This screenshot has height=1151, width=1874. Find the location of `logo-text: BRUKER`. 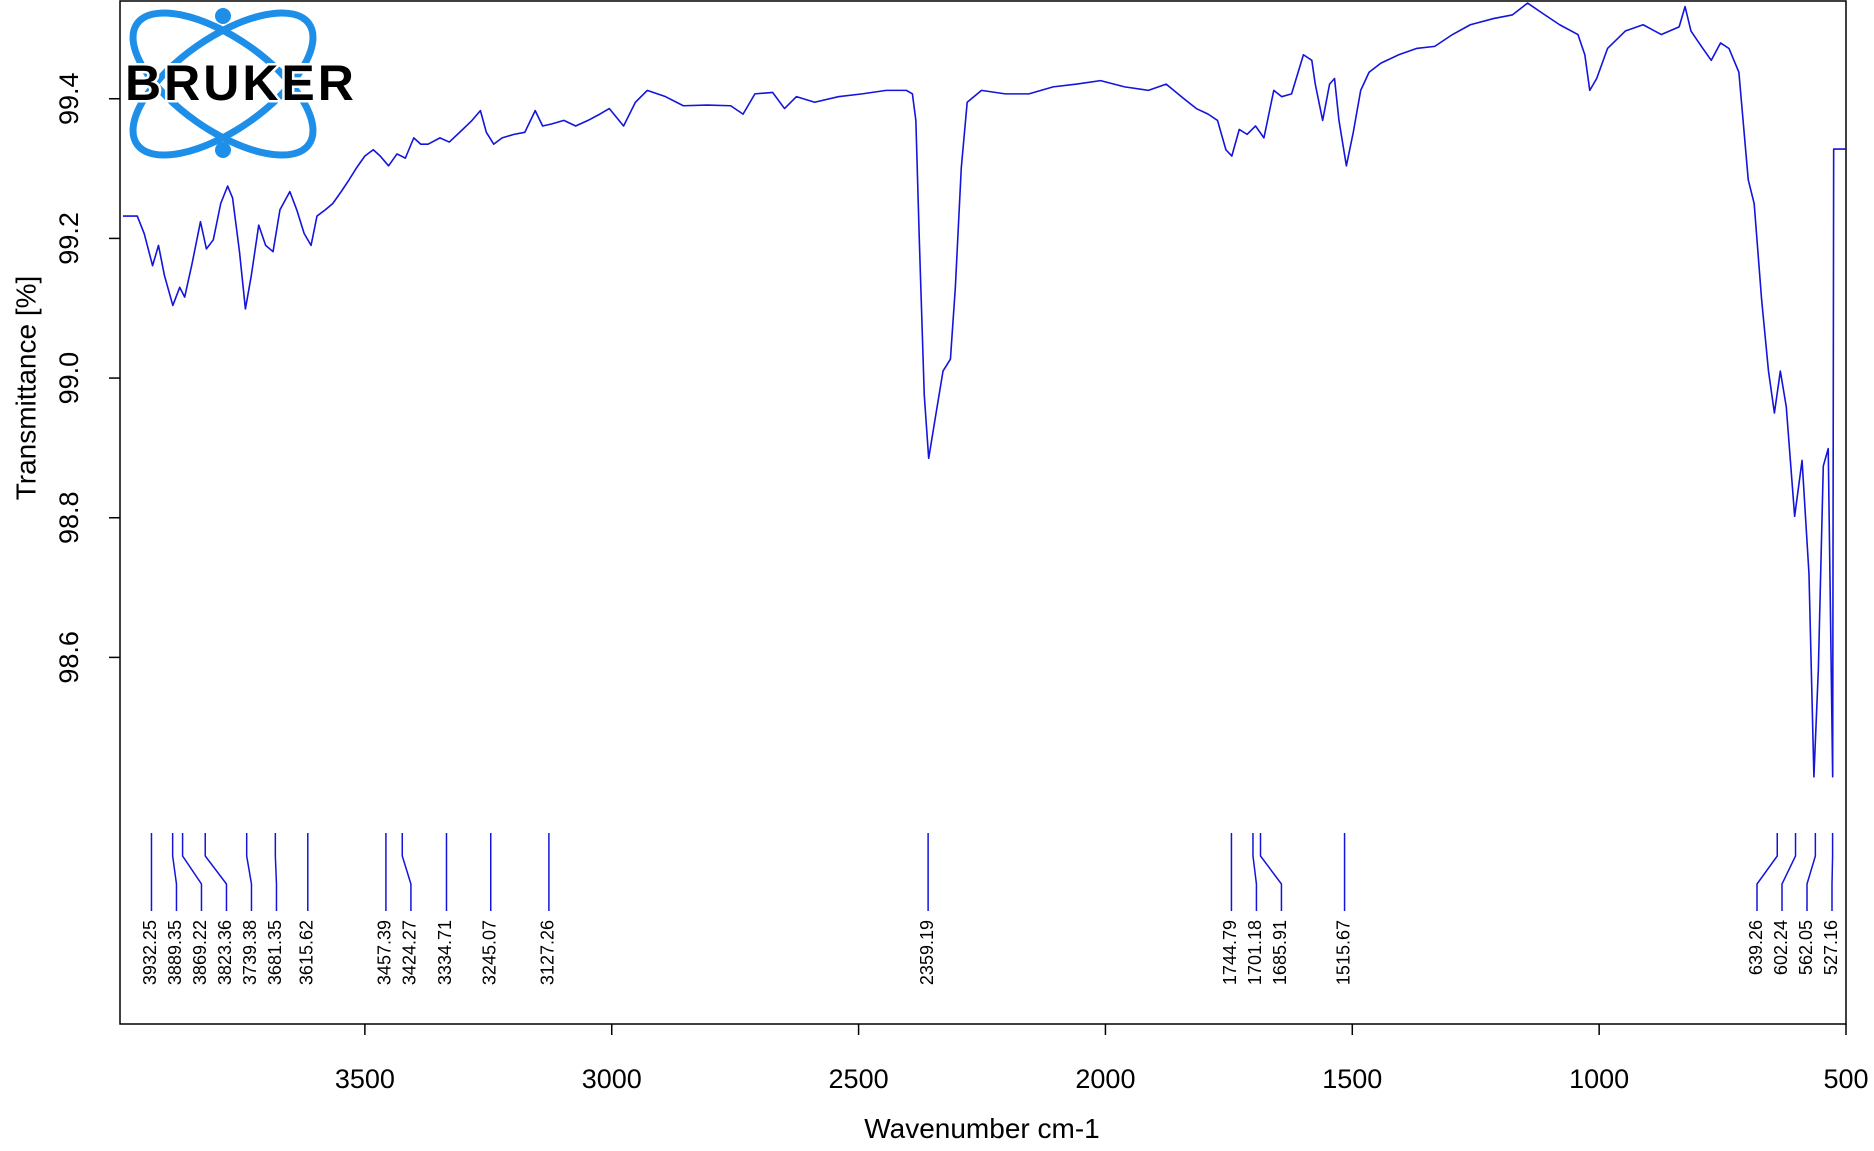

logo-text: BRUKER is located at coordinates (241, 83).